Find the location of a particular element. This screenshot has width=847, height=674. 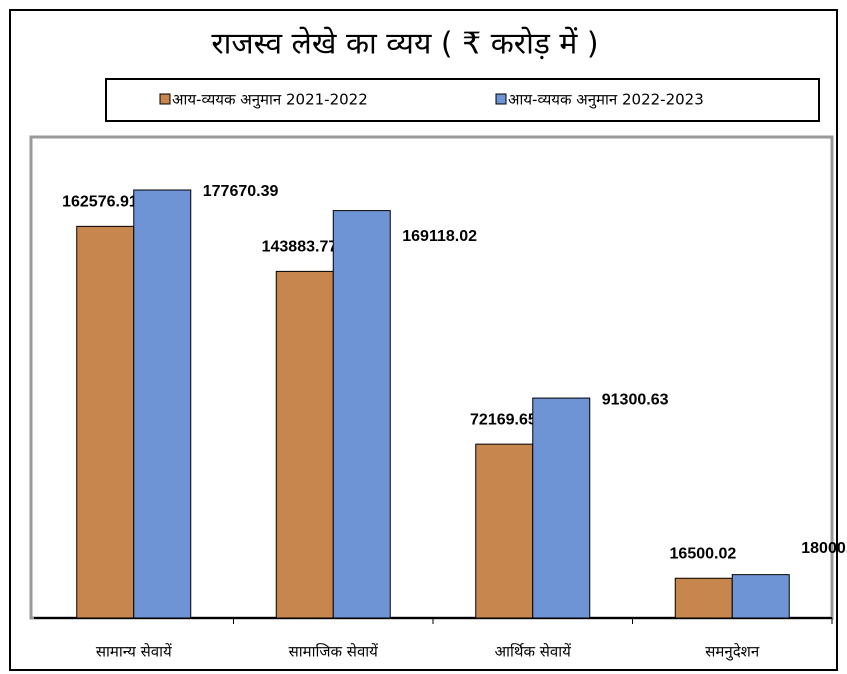

legend-label: आय-व्ययक अनुमान 2022-2023 is located at coordinates (606, 100).